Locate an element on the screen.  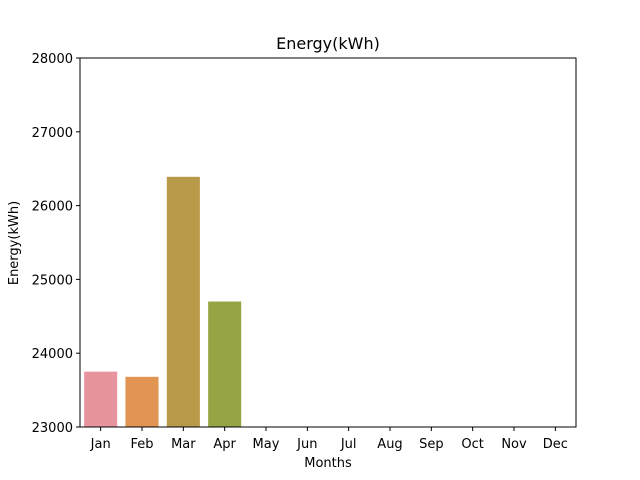
x-tick-label-jan: Jan is located at coordinates (100, 444).